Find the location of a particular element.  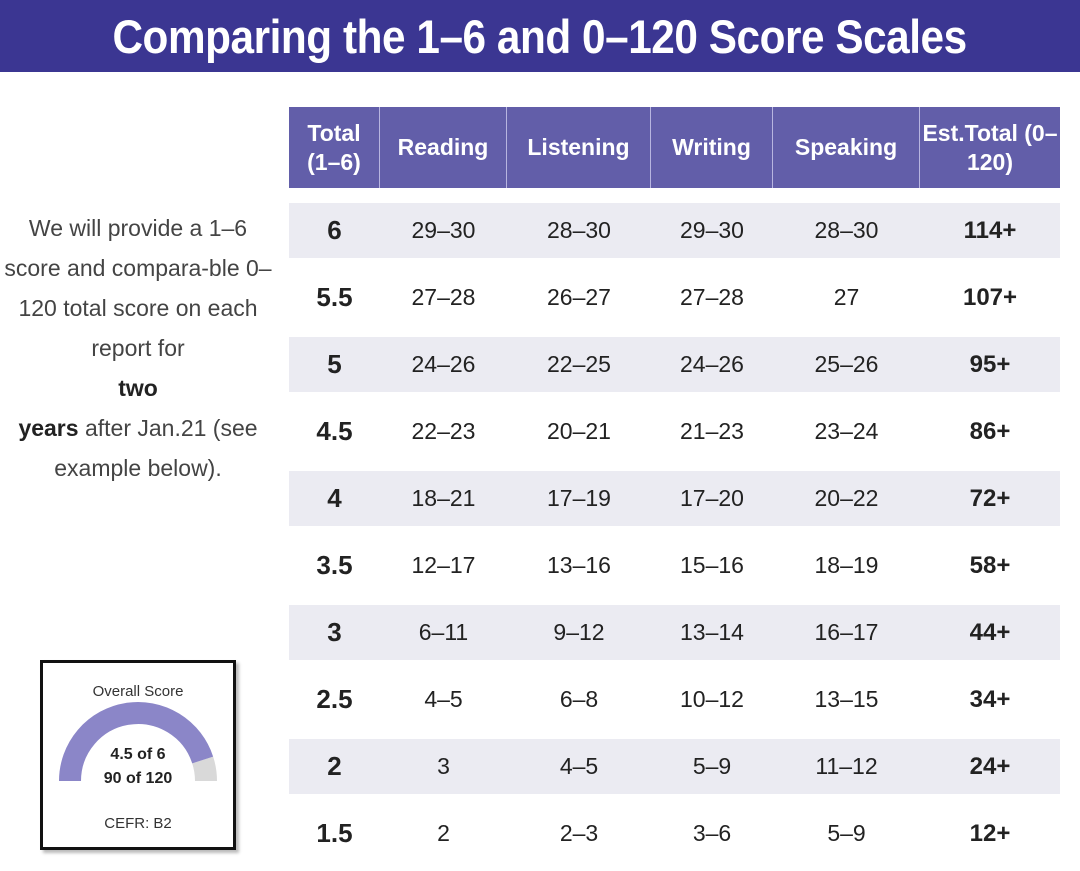

score-gauge is located at coordinates (138, 742).